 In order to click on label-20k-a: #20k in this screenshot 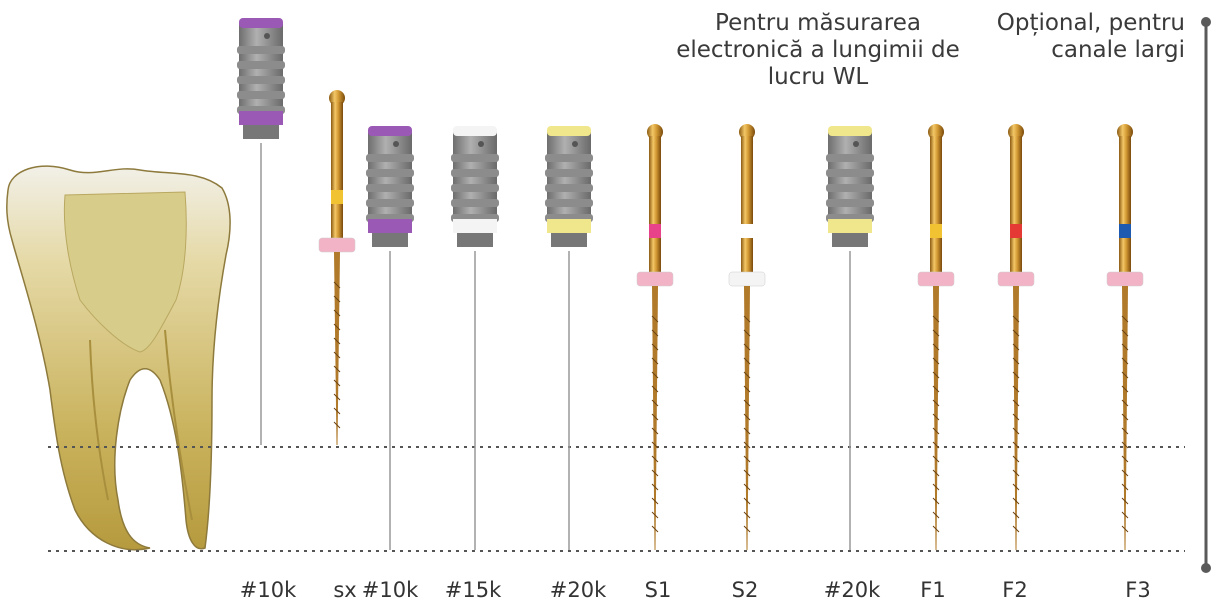, I will do `click(578, 590)`.